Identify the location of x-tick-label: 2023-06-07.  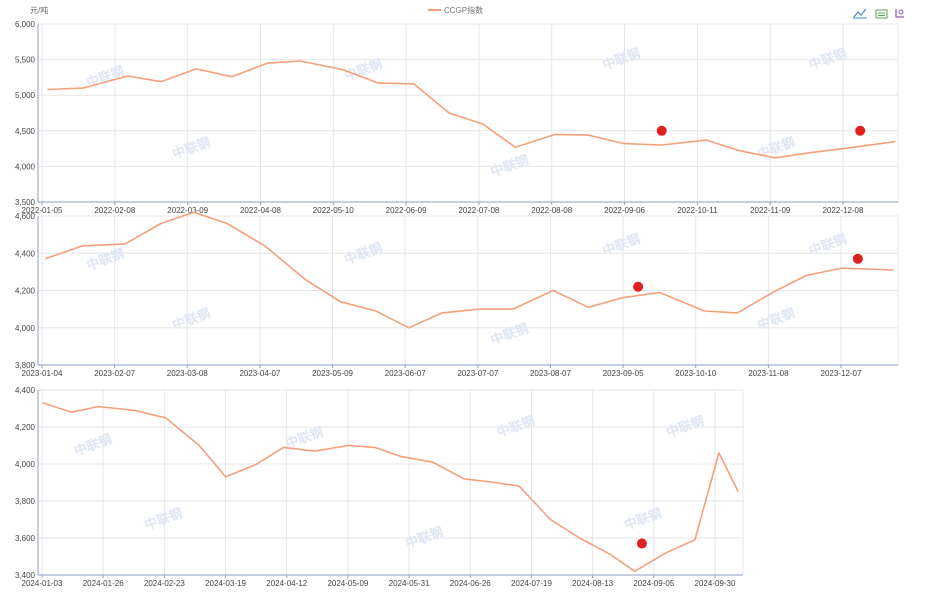
(405, 373).